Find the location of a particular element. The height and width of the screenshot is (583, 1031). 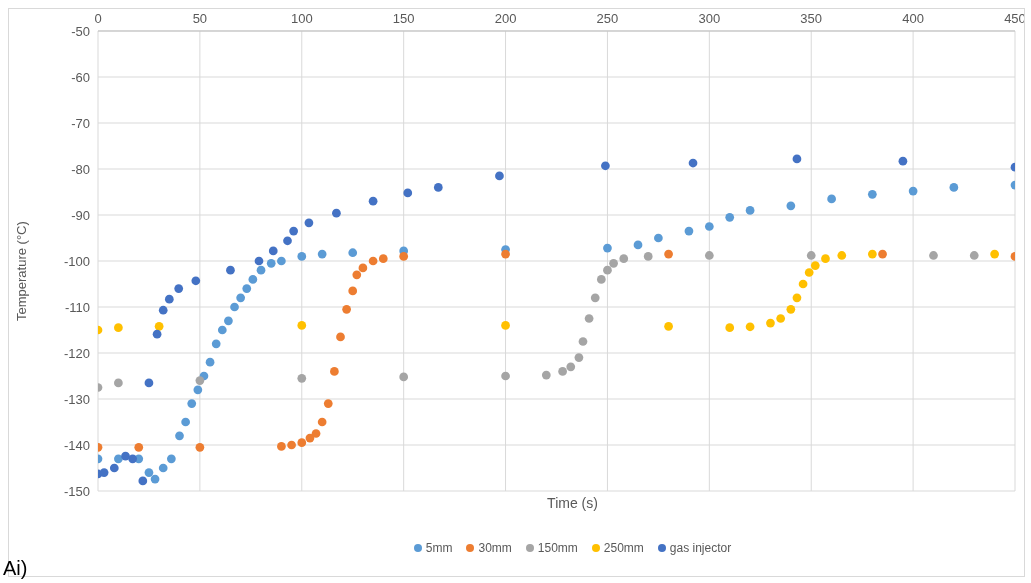

x-tick-label: 250 is located at coordinates (607, 18).